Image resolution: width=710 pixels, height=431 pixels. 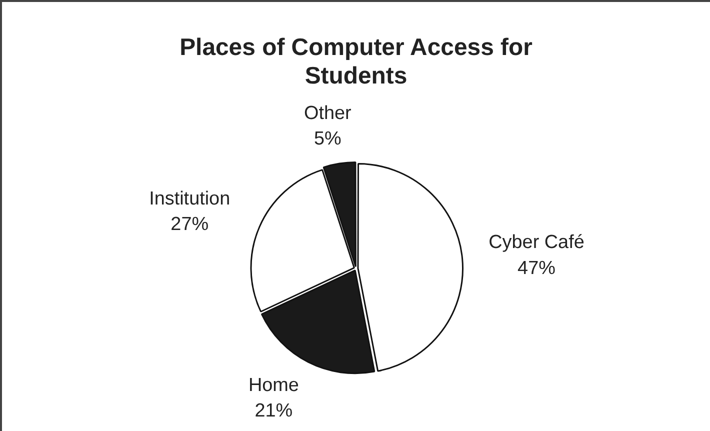 What do you see at coordinates (536, 243) in the screenshot?
I see `slice-label: Cyber Café` at bounding box center [536, 243].